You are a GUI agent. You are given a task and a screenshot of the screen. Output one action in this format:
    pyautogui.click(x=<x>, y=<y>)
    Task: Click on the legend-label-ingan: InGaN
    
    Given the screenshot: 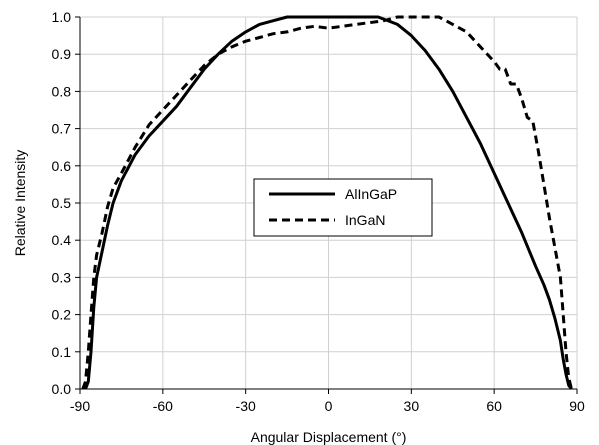 What is the action you would take?
    pyautogui.click(x=365, y=220)
    